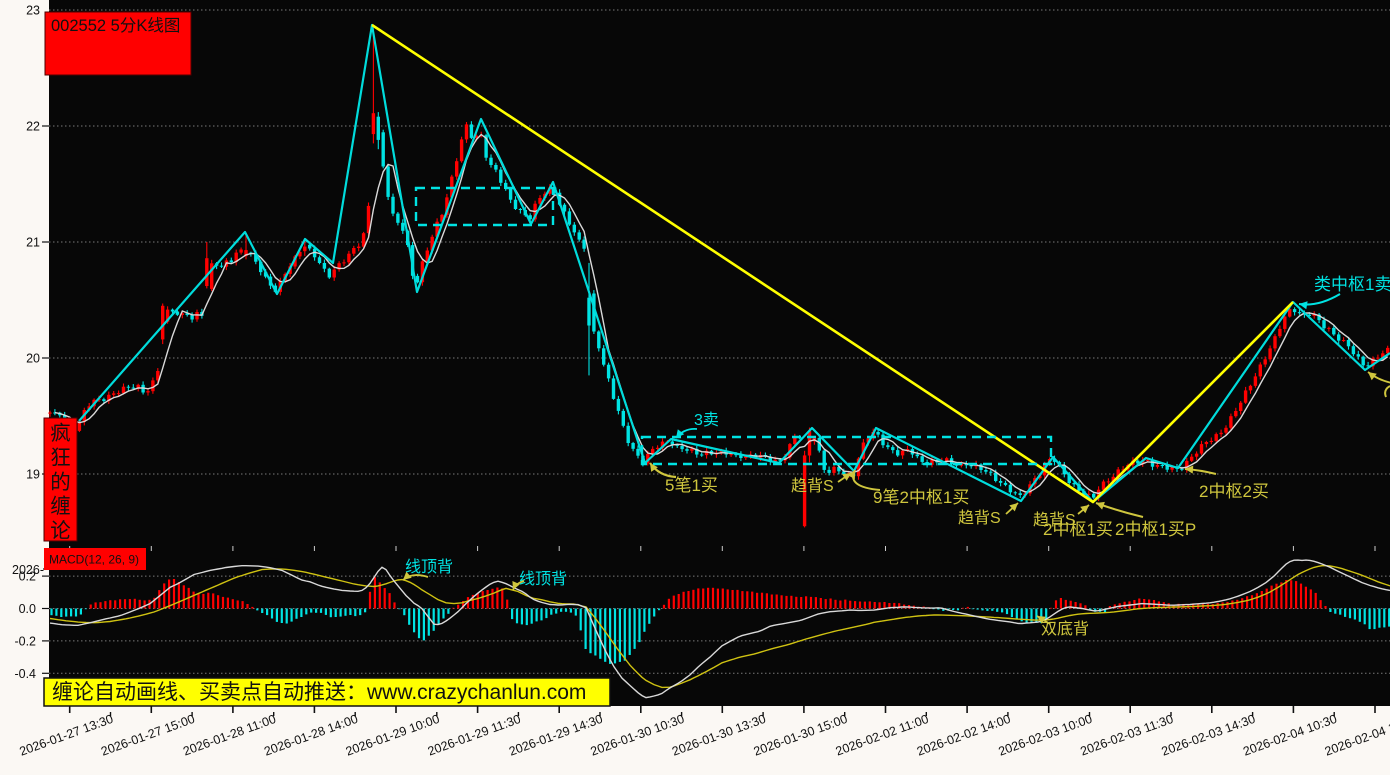  I want to click on svg-text: 2中枢1买, so click(1078, 529).